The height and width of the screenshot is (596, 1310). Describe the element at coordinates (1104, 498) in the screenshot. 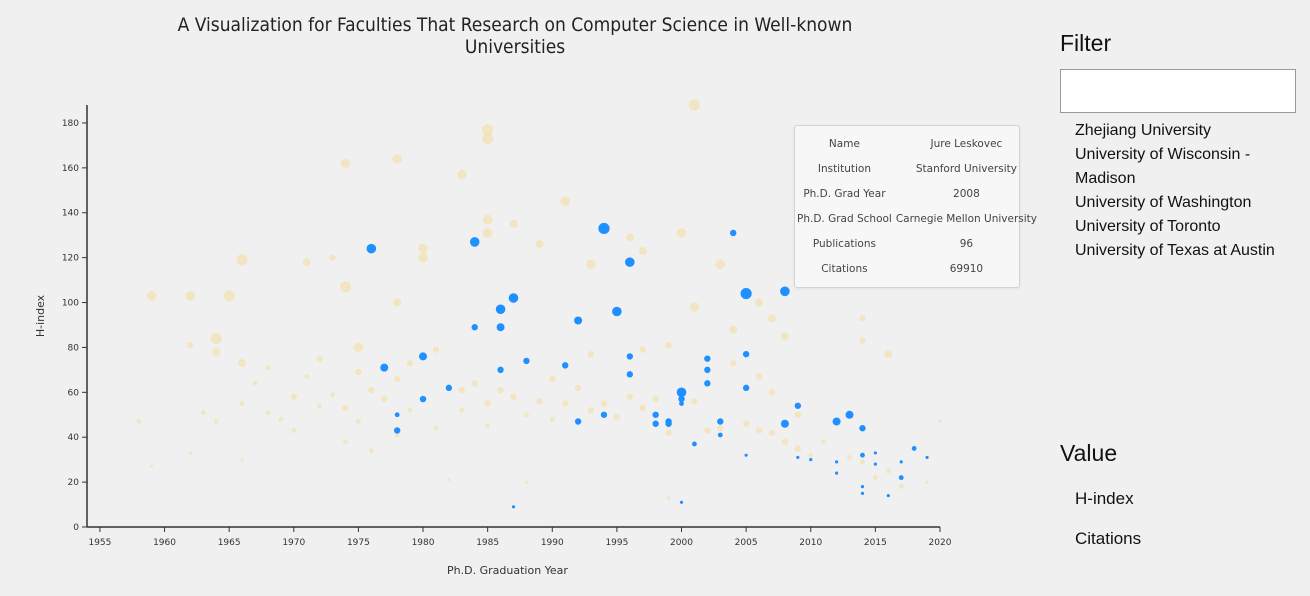

I see `value-option-h-index: H-index` at that location.